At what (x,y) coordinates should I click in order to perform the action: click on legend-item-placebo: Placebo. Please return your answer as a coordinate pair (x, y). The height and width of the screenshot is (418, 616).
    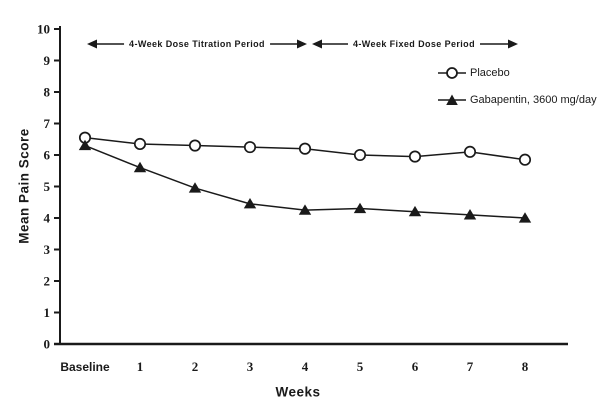
    Looking at the image, I should click on (517, 73).